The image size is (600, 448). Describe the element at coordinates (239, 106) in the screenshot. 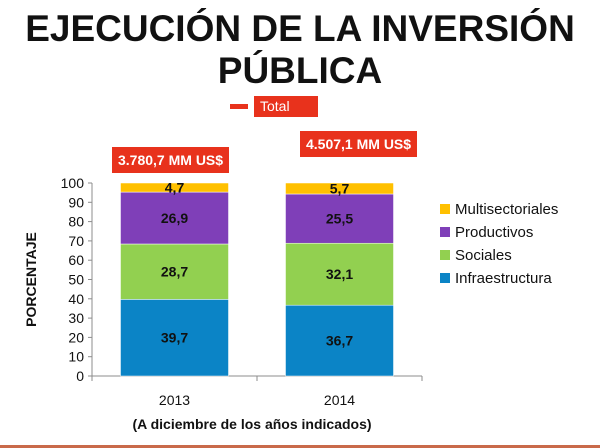

I see `totals-legend-swatch` at that location.